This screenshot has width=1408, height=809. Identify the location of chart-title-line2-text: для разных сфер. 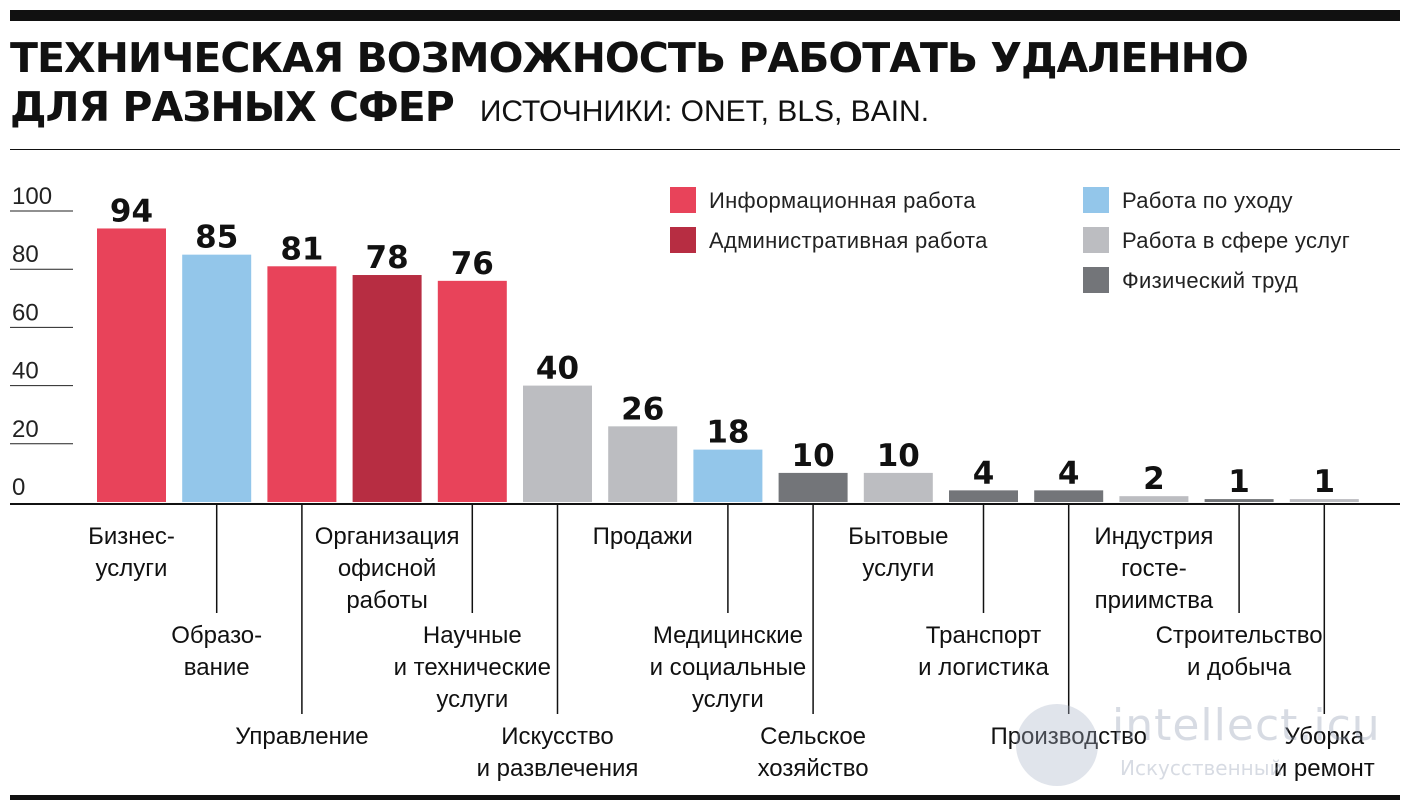
(232, 107).